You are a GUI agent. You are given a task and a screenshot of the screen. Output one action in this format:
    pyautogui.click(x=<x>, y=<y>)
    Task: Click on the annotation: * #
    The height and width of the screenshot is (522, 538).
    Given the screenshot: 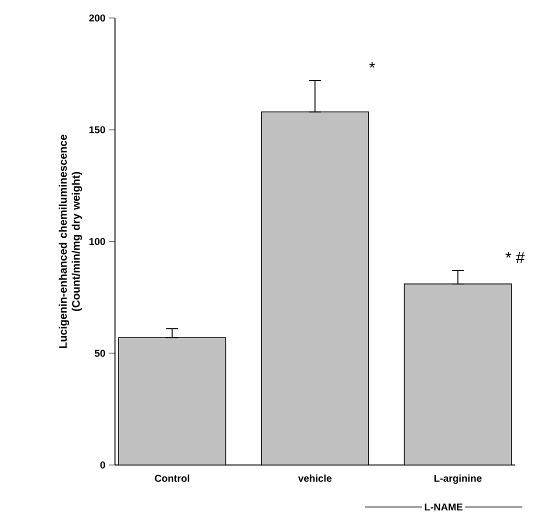 What is the action you would take?
    pyautogui.click(x=515, y=258)
    